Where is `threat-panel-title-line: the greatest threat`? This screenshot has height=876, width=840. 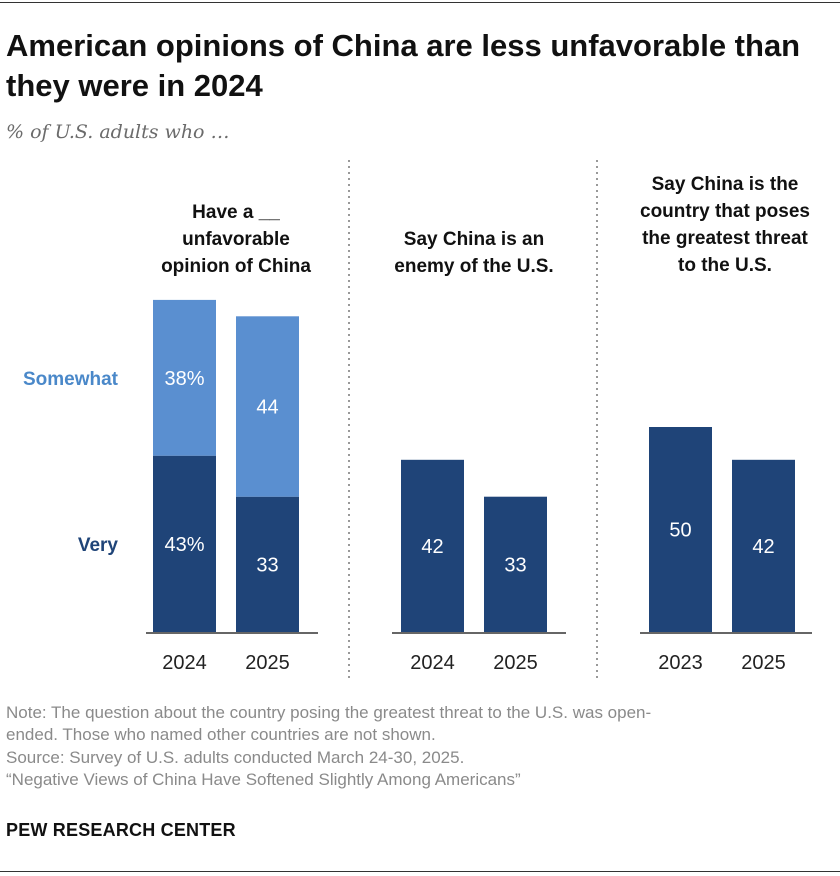
threat-panel-title-line: the greatest threat is located at coordinates (725, 238).